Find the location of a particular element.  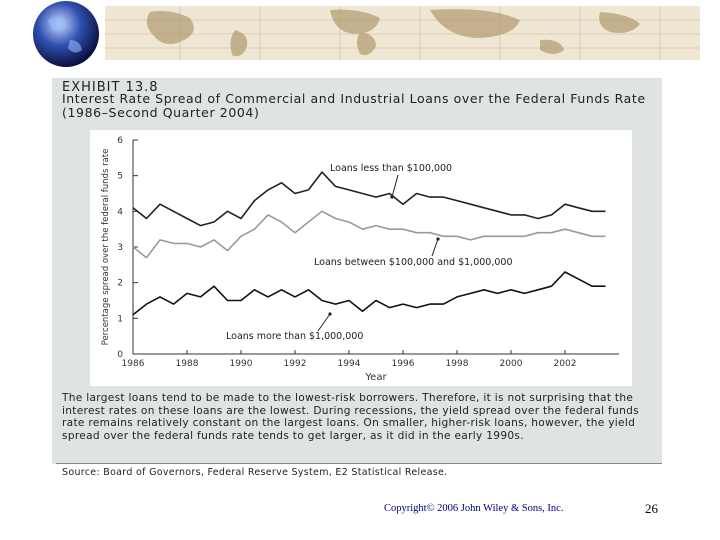

globe is located at coordinates (66, 34).